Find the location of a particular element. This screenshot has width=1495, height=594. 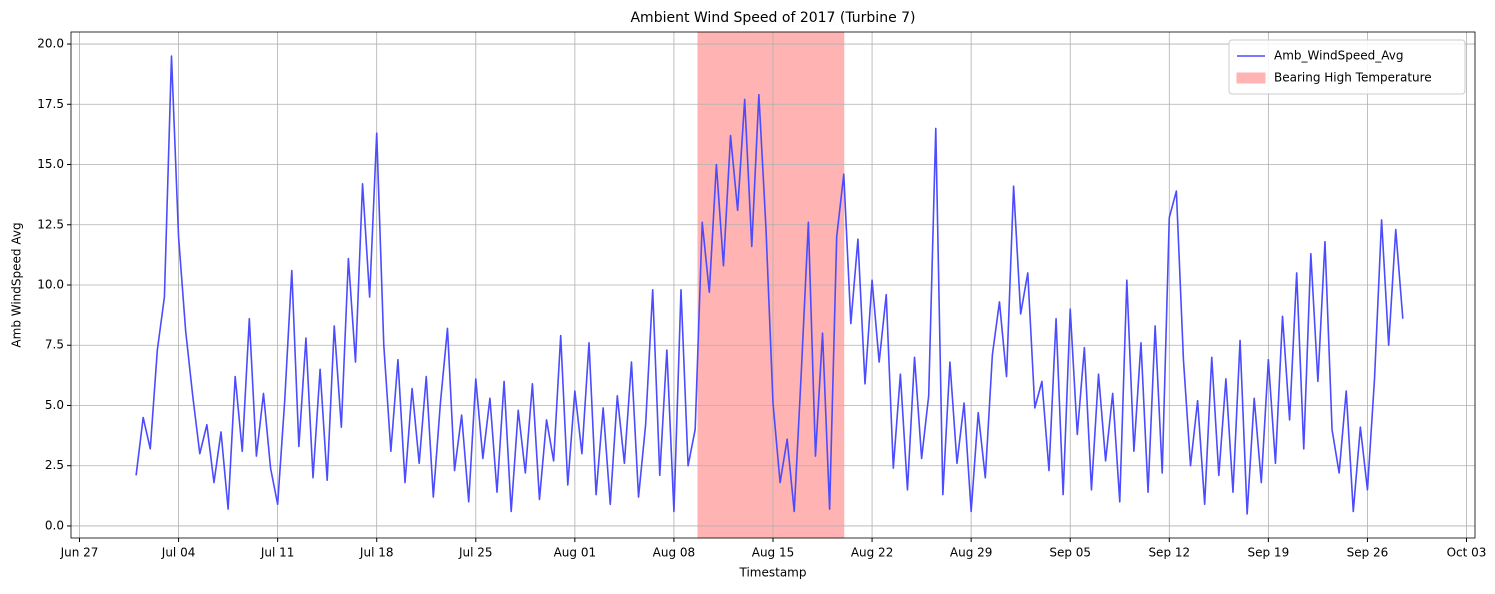

x-axis-label: Timestamp is located at coordinates (773, 573).